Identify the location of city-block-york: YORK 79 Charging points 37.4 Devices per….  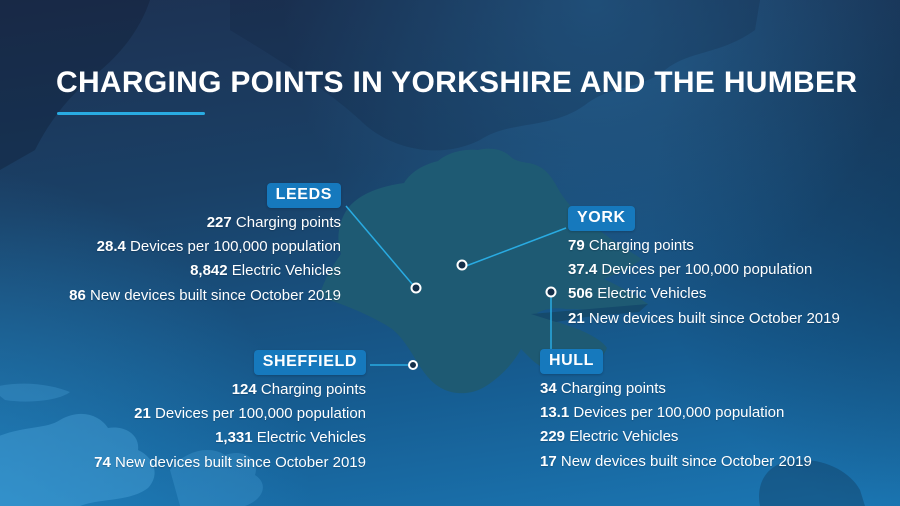
(728, 268).